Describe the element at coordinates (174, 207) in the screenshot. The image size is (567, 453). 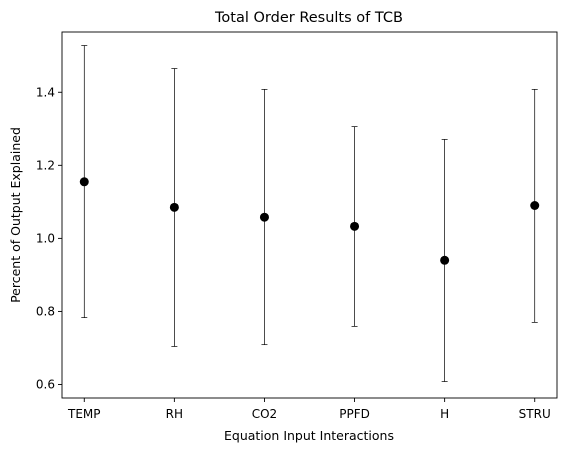
I see `data-point-rh` at that location.